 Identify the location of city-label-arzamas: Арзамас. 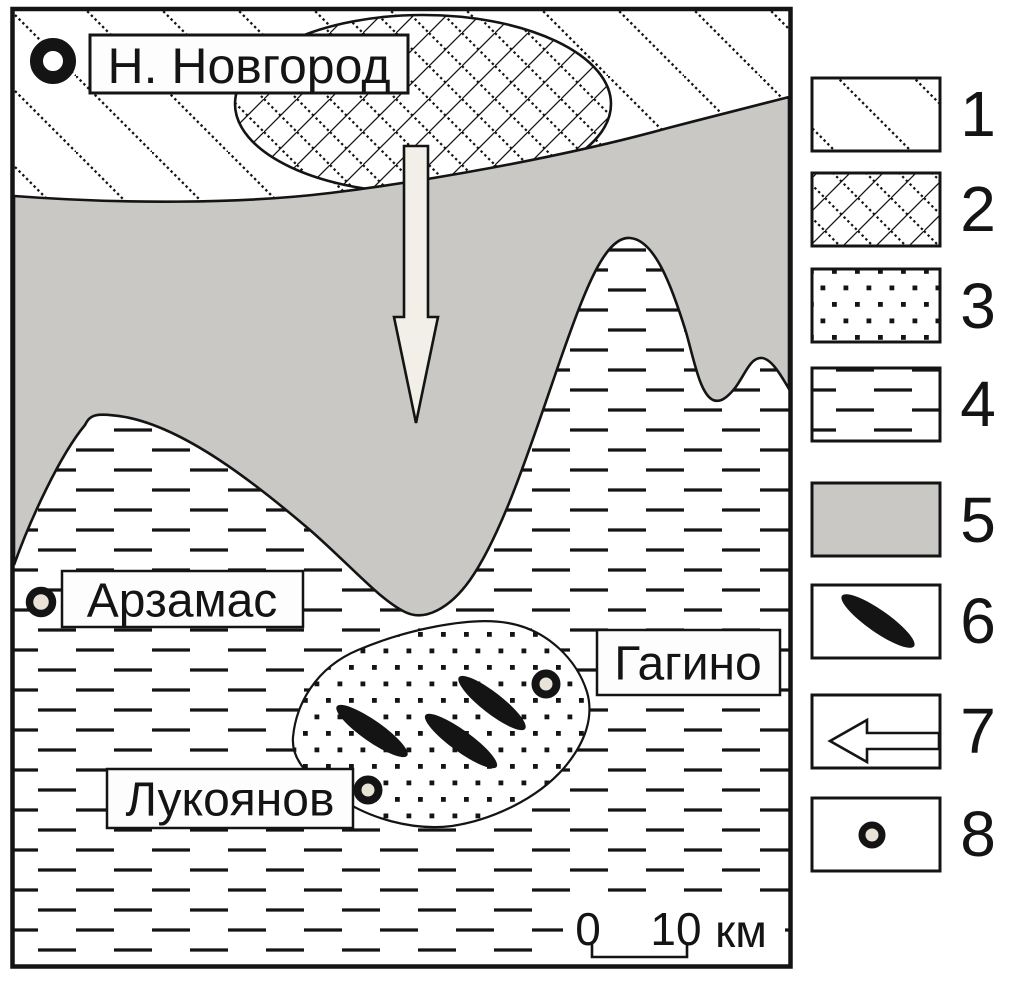
(182, 599).